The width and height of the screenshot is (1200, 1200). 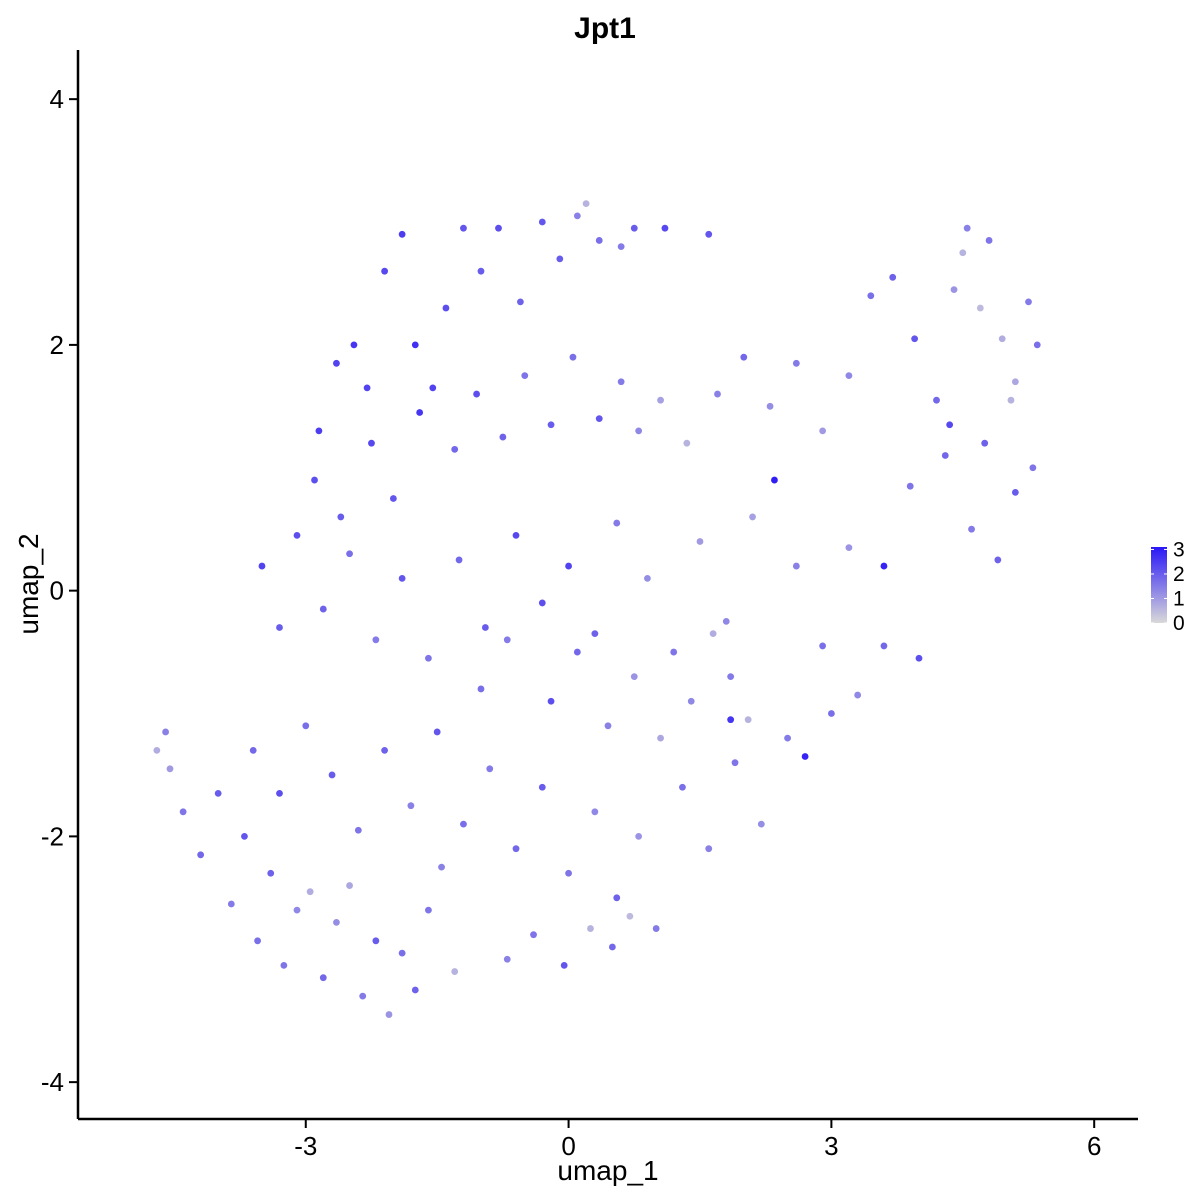 I want to click on x-axis-label: umap_1, so click(x=607, y=1170).